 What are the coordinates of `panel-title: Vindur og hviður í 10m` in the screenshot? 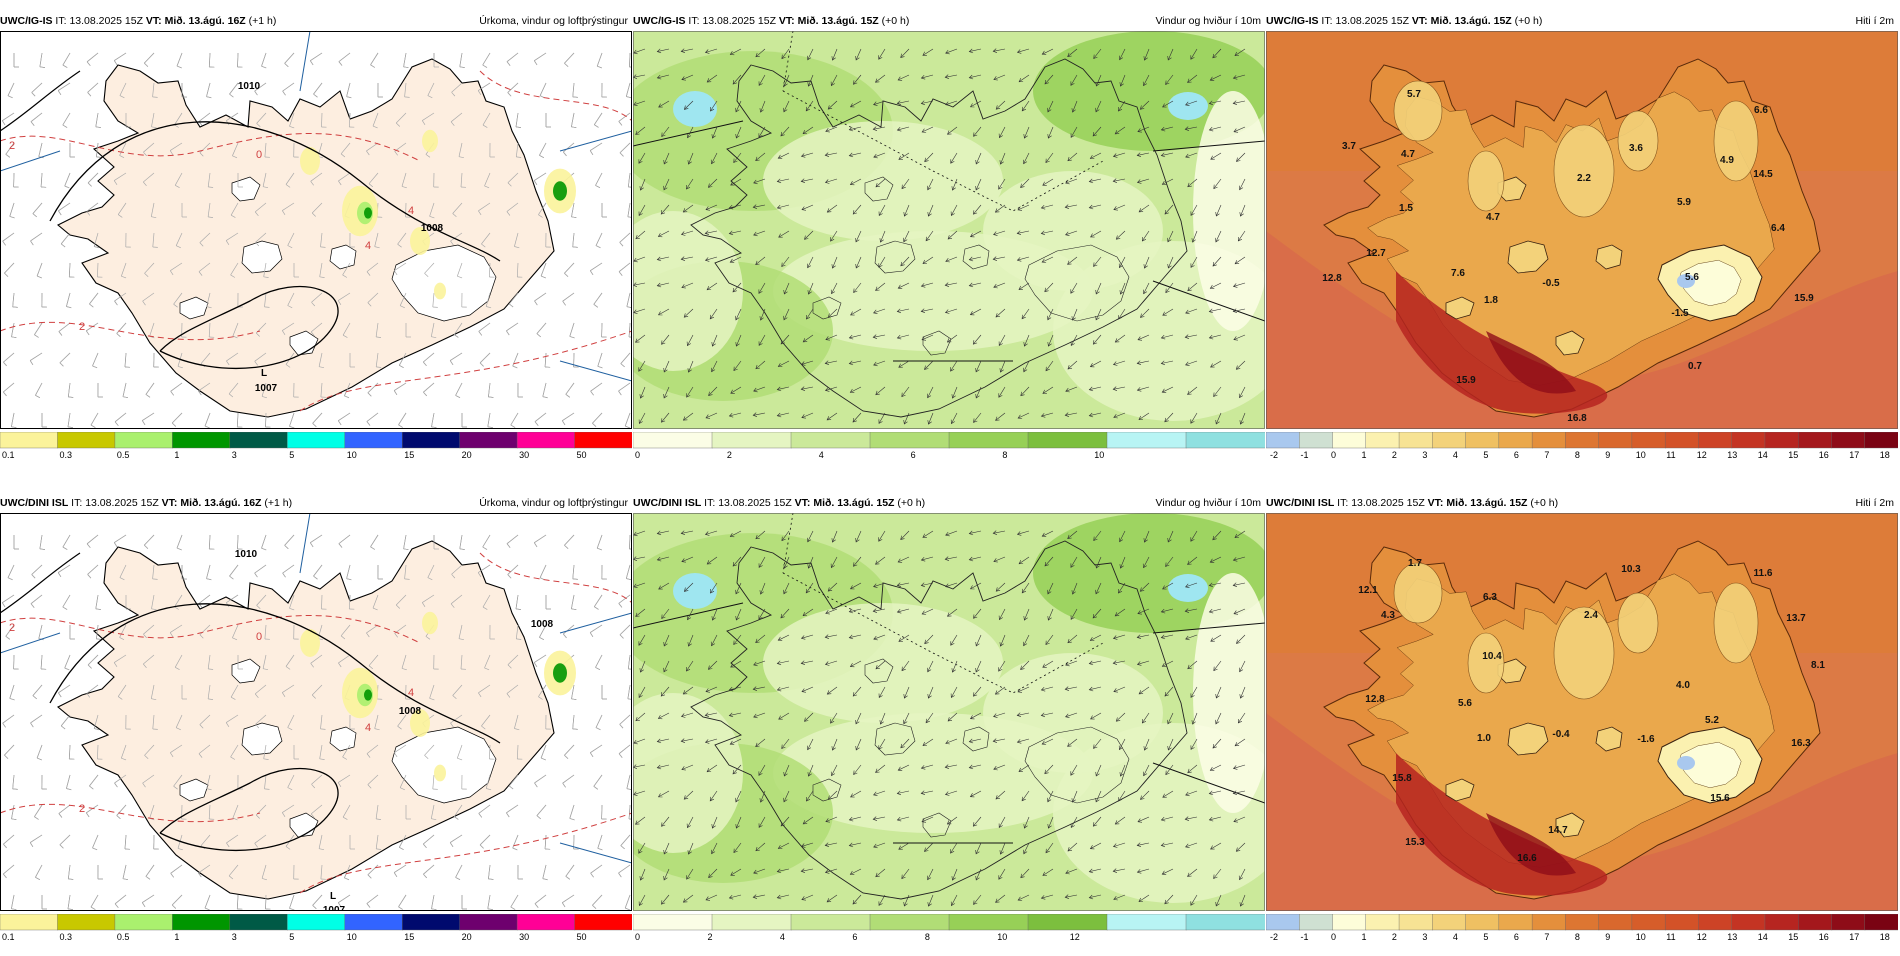 It's located at (1208, 21).